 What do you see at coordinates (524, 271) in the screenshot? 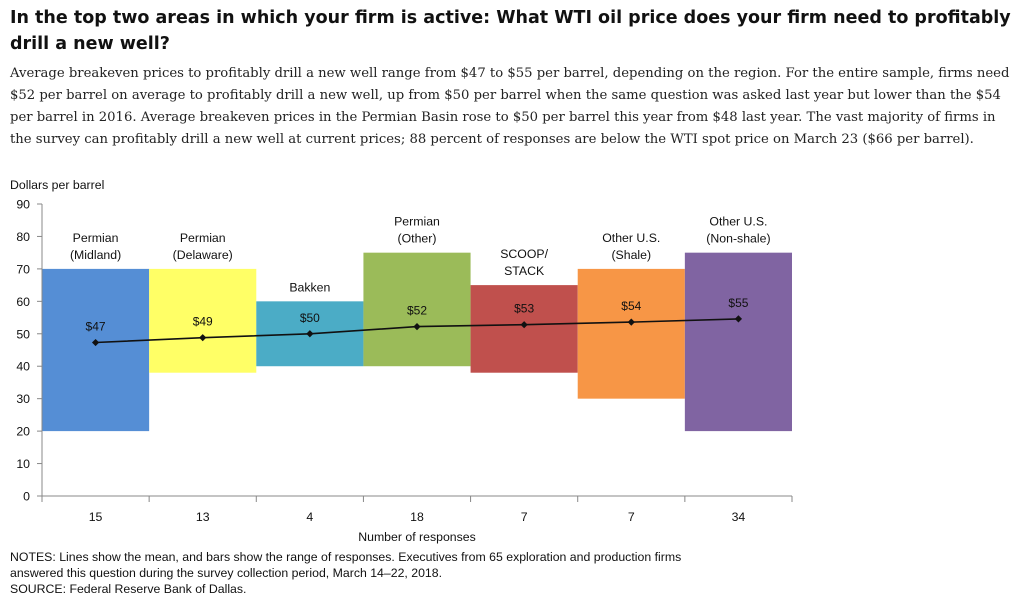
I see `category-label-line: STACK` at bounding box center [524, 271].